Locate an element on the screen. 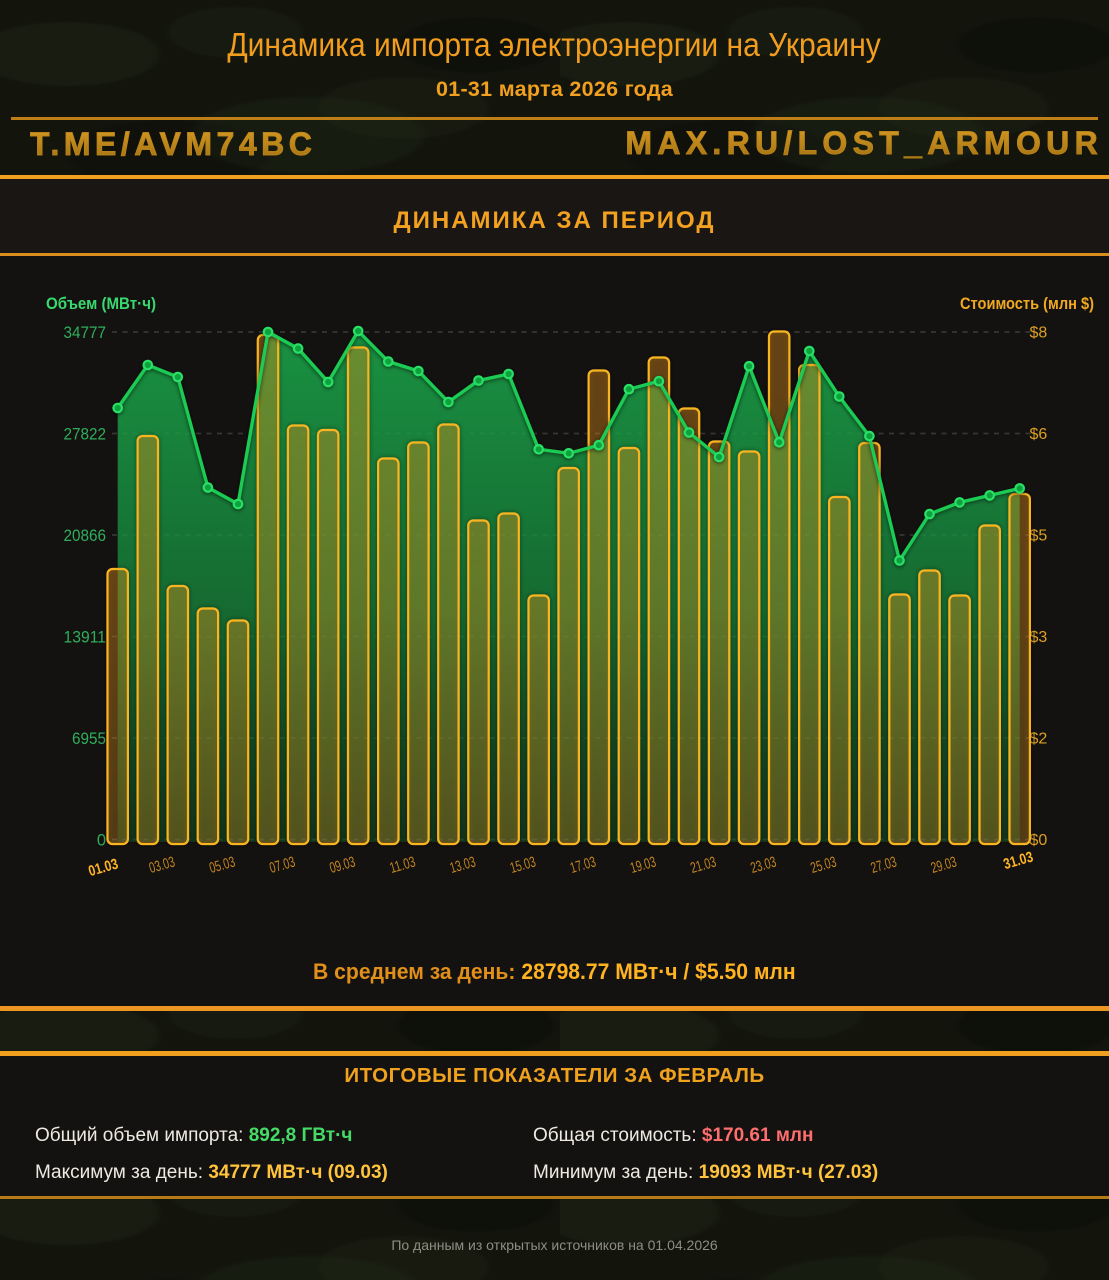 This screenshot has height=1280, width=1109. svg-text: $0 is located at coordinates (1039, 840).